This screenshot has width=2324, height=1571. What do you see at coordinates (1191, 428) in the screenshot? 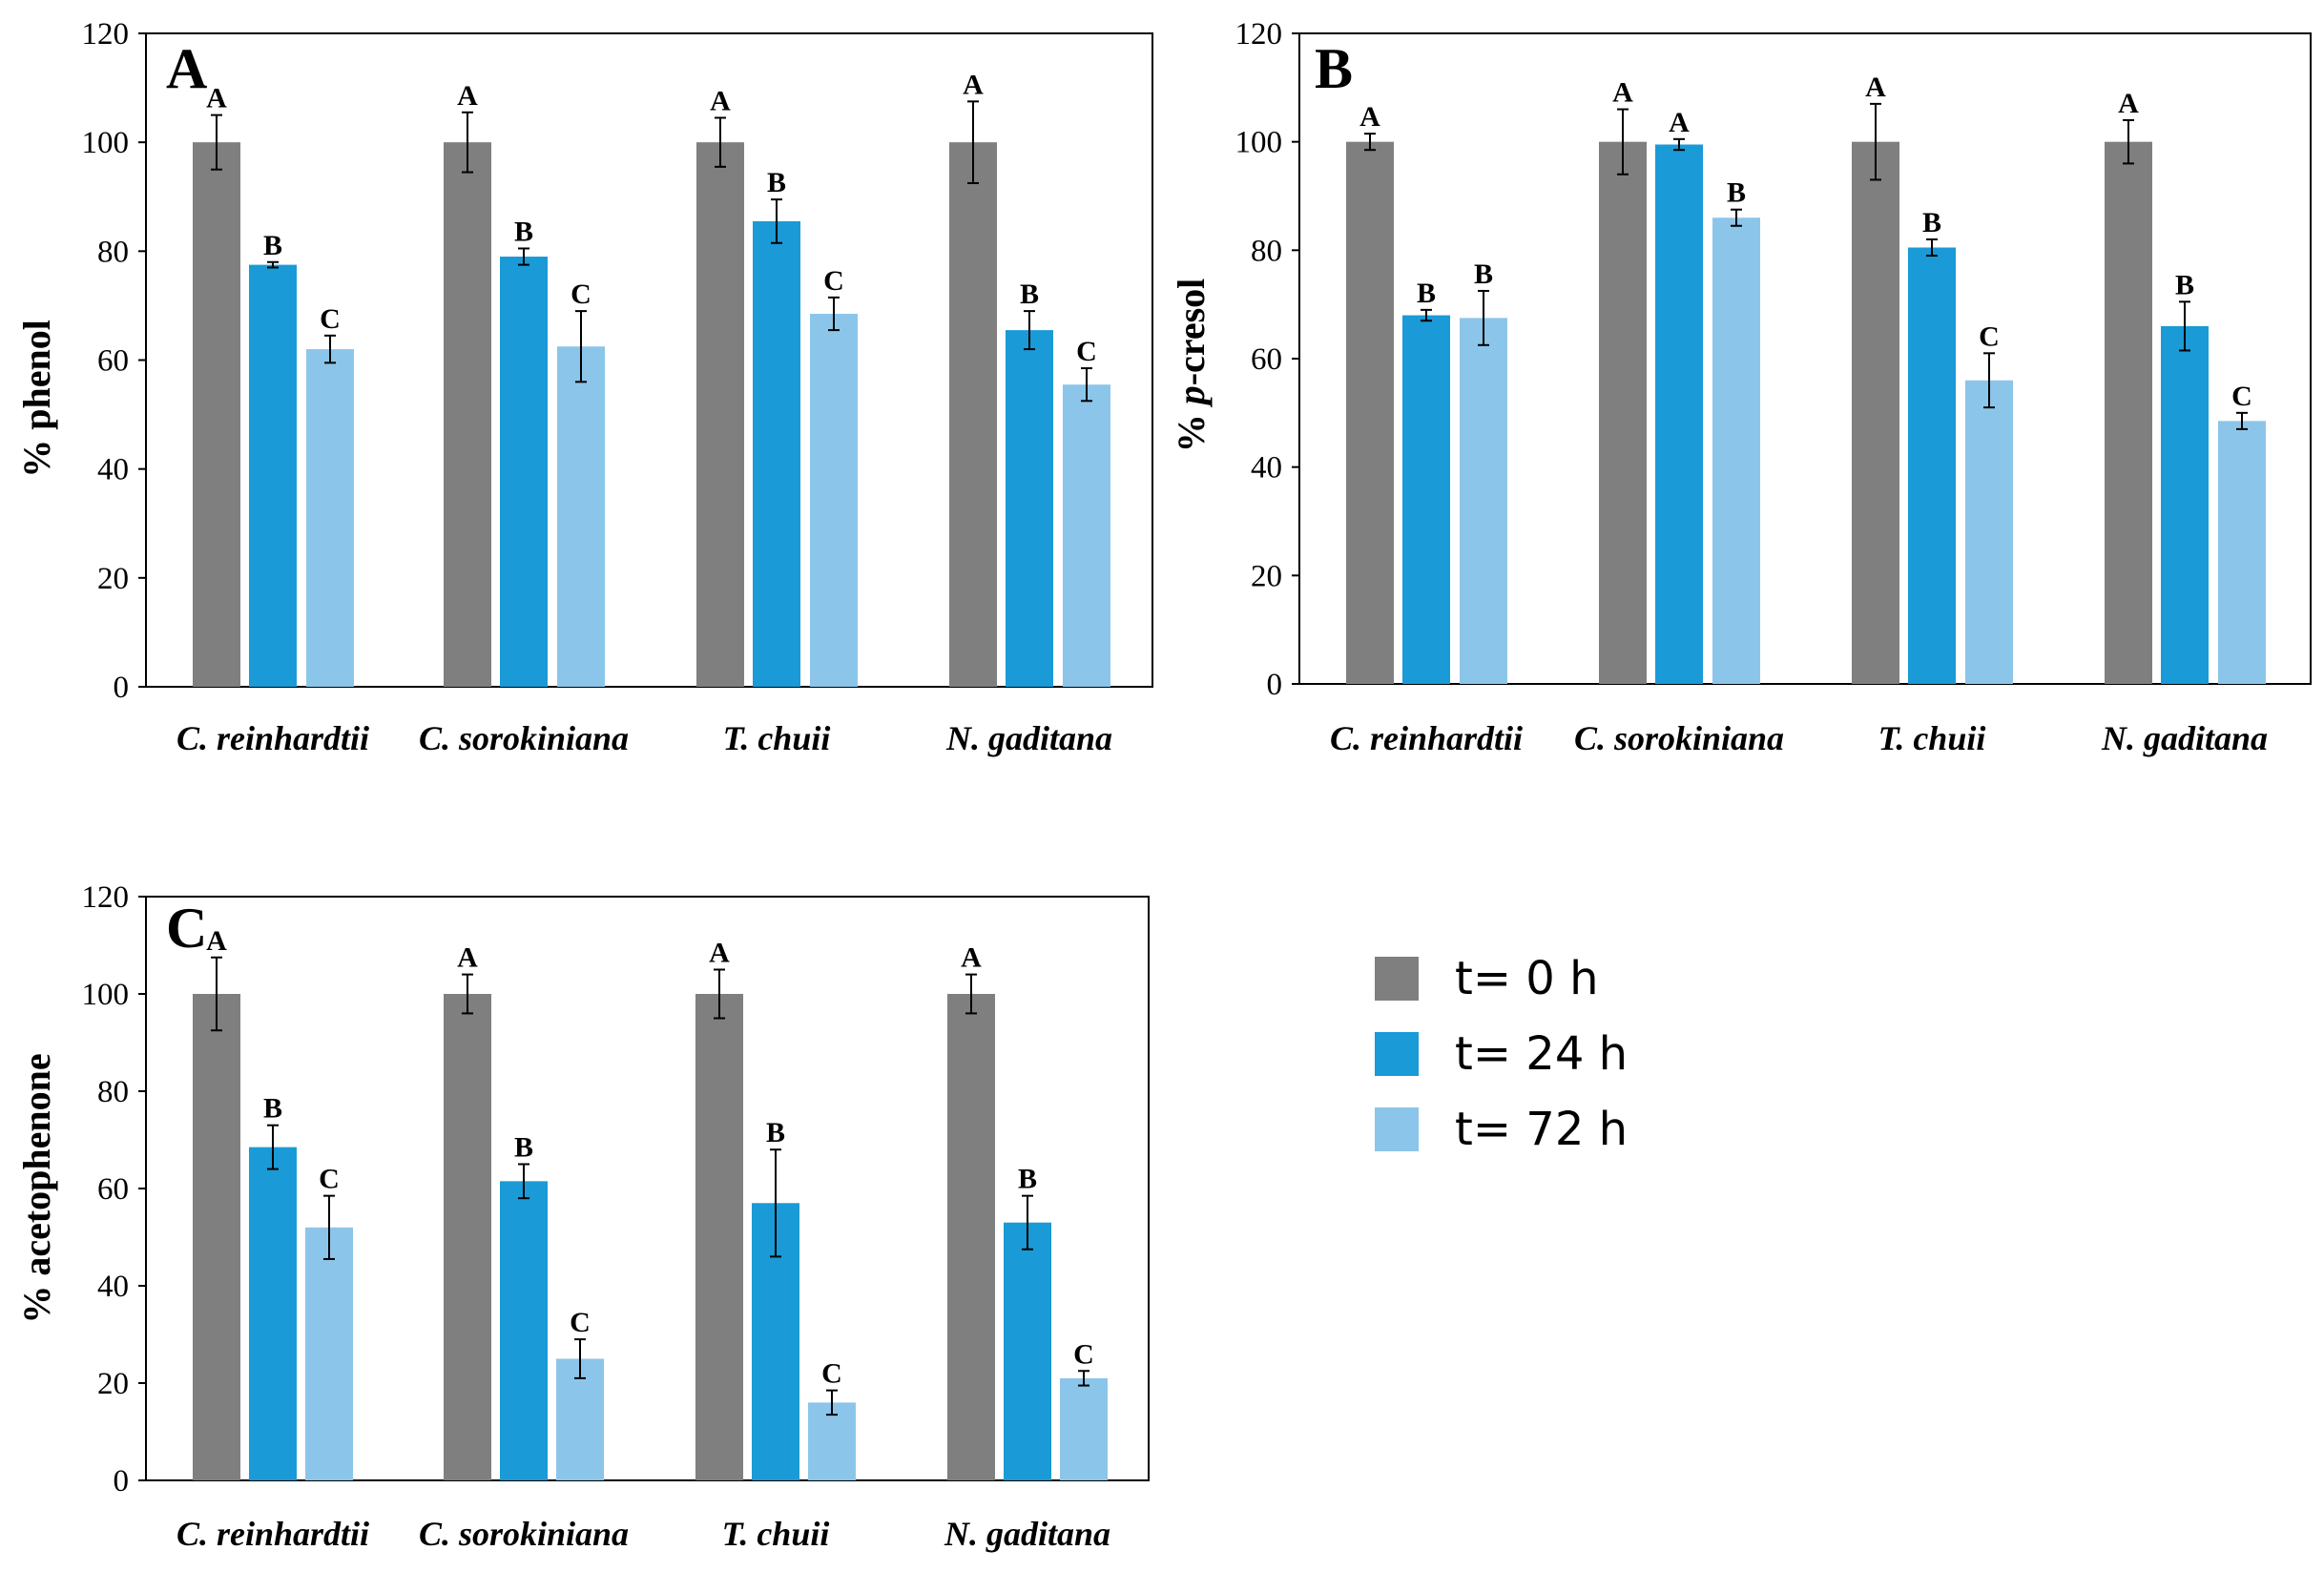
I see `y-axis-label-b-prefix: %` at bounding box center [1191, 428].